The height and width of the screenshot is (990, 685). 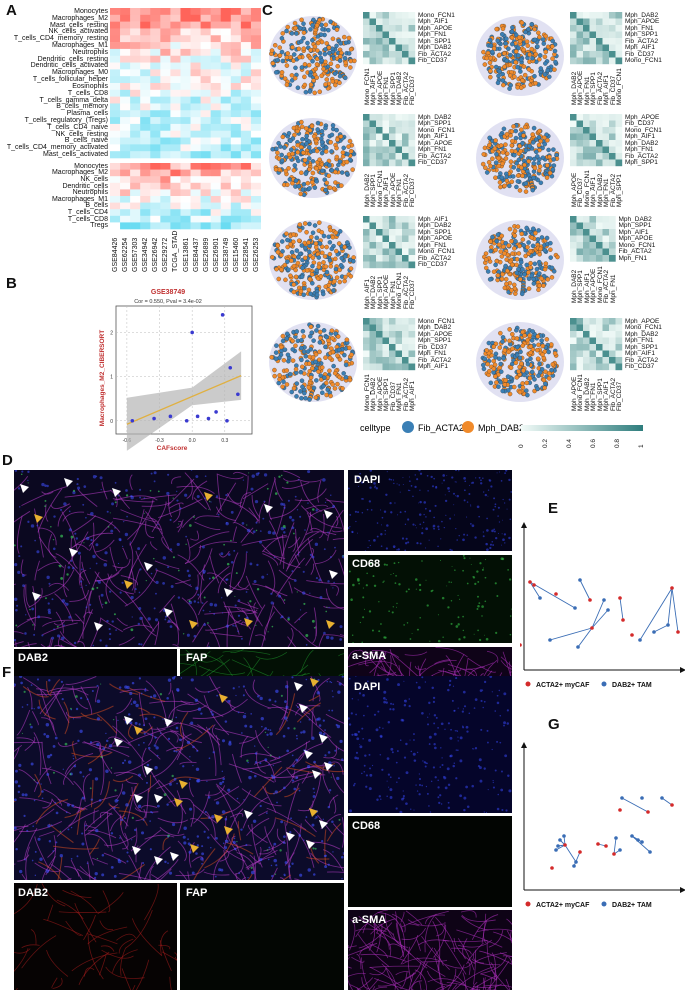 I want to click on spatial-tissue-plot, so click(x=520, y=362).